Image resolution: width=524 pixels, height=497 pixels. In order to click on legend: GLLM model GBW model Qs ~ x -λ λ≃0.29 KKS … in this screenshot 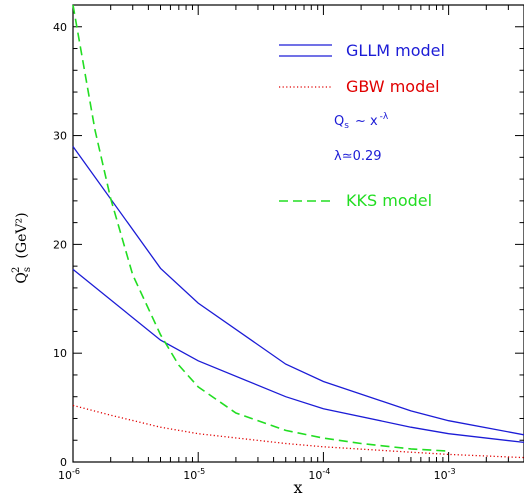, I will do `click(362, 125)`.